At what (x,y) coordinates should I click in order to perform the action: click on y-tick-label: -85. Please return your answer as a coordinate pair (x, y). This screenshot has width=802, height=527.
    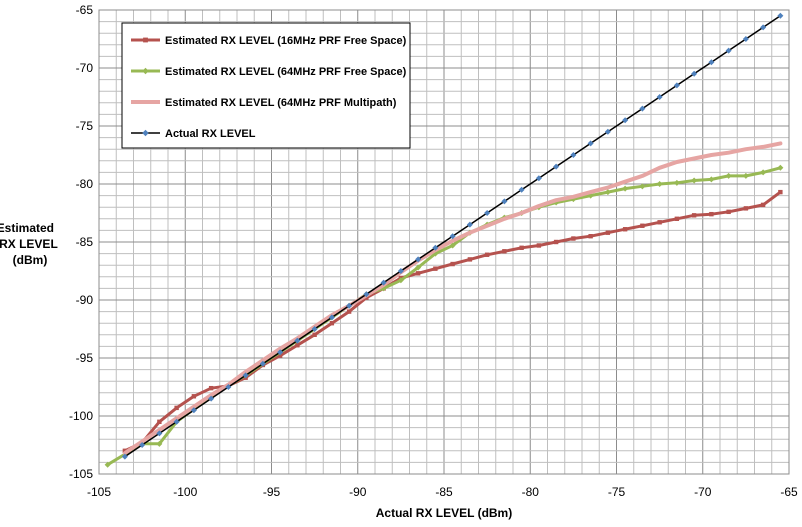
    Looking at the image, I should click on (85, 242).